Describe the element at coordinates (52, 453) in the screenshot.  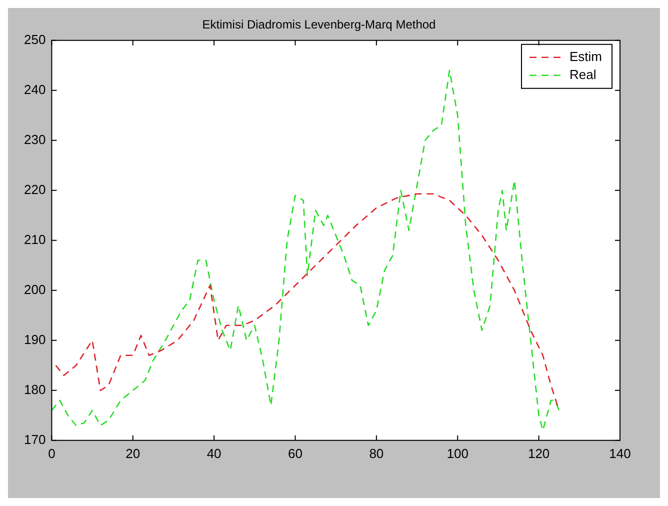
I see `x-tick-label: 0` at that location.